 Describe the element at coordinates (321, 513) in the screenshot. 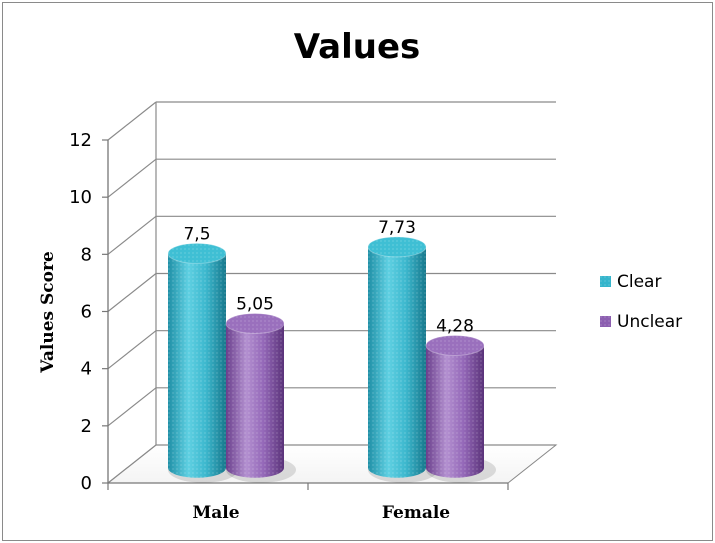

I see `category-labels: Male Female` at that location.